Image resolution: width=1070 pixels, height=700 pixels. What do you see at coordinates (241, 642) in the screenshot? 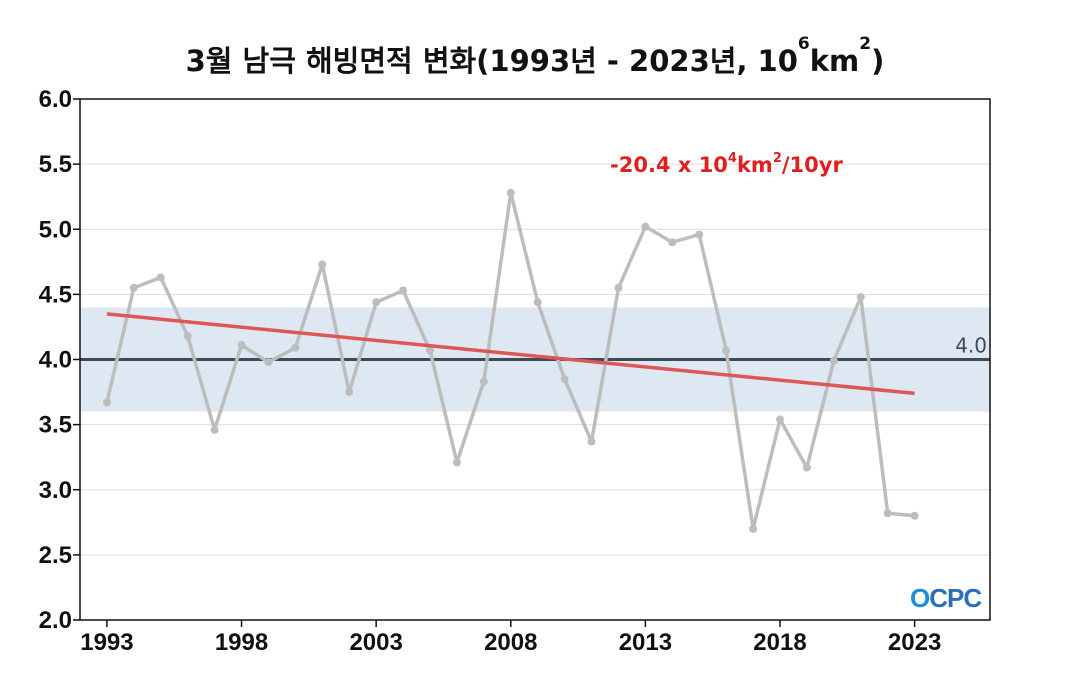
I see `x-tick-label: 1998` at bounding box center [241, 642].